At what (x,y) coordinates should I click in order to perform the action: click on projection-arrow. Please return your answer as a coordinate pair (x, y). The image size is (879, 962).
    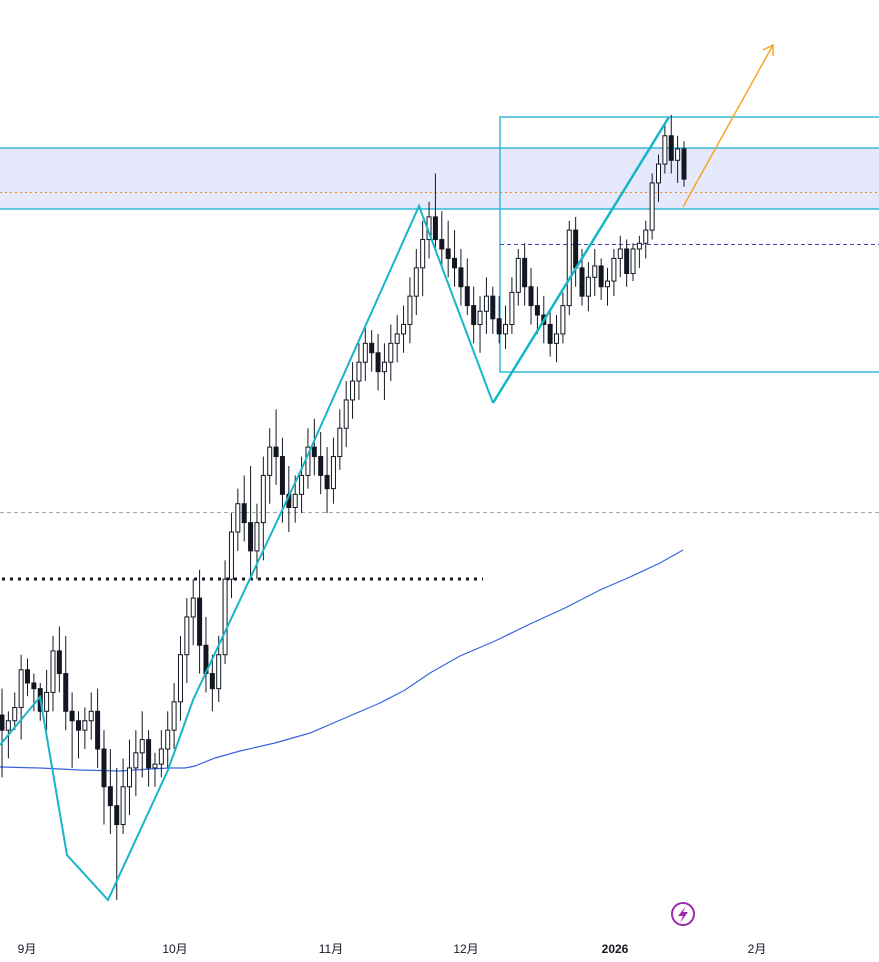
    Looking at the image, I should click on (728, 126).